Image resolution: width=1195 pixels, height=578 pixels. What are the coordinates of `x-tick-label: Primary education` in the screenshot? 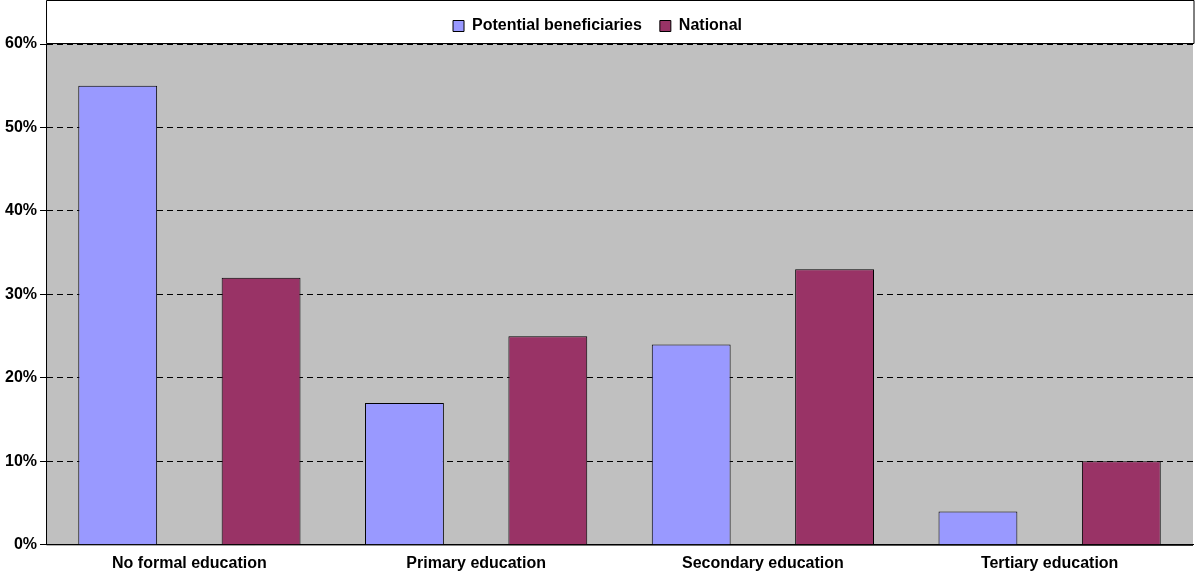 It's located at (476, 562).